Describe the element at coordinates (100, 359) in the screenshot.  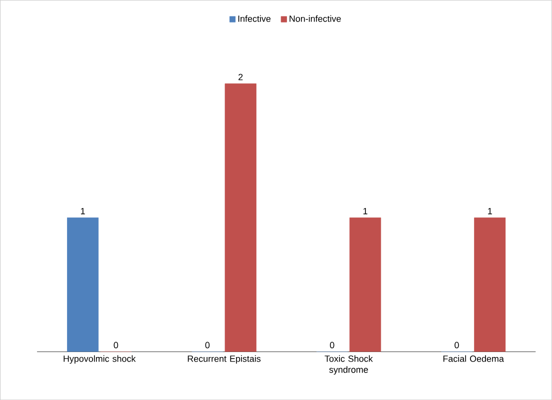
I see `x-tick-label: Hypovolmic shock` at that location.